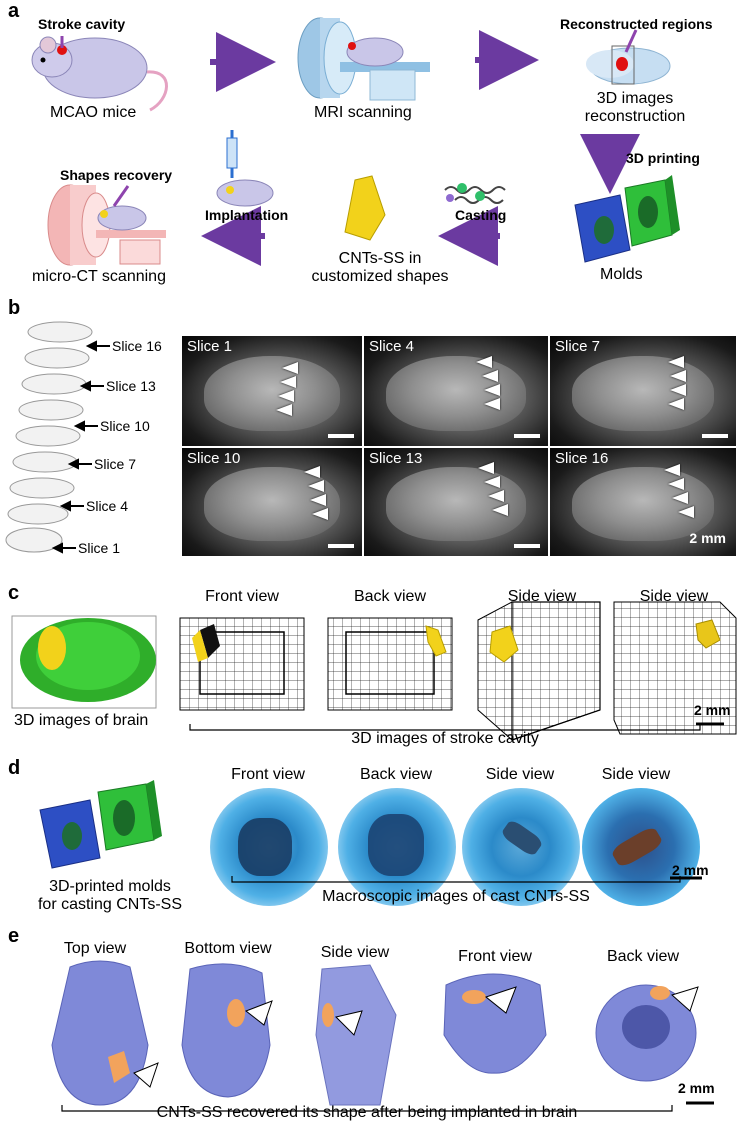  I want to click on panel-a-label: a, so click(14, 11).